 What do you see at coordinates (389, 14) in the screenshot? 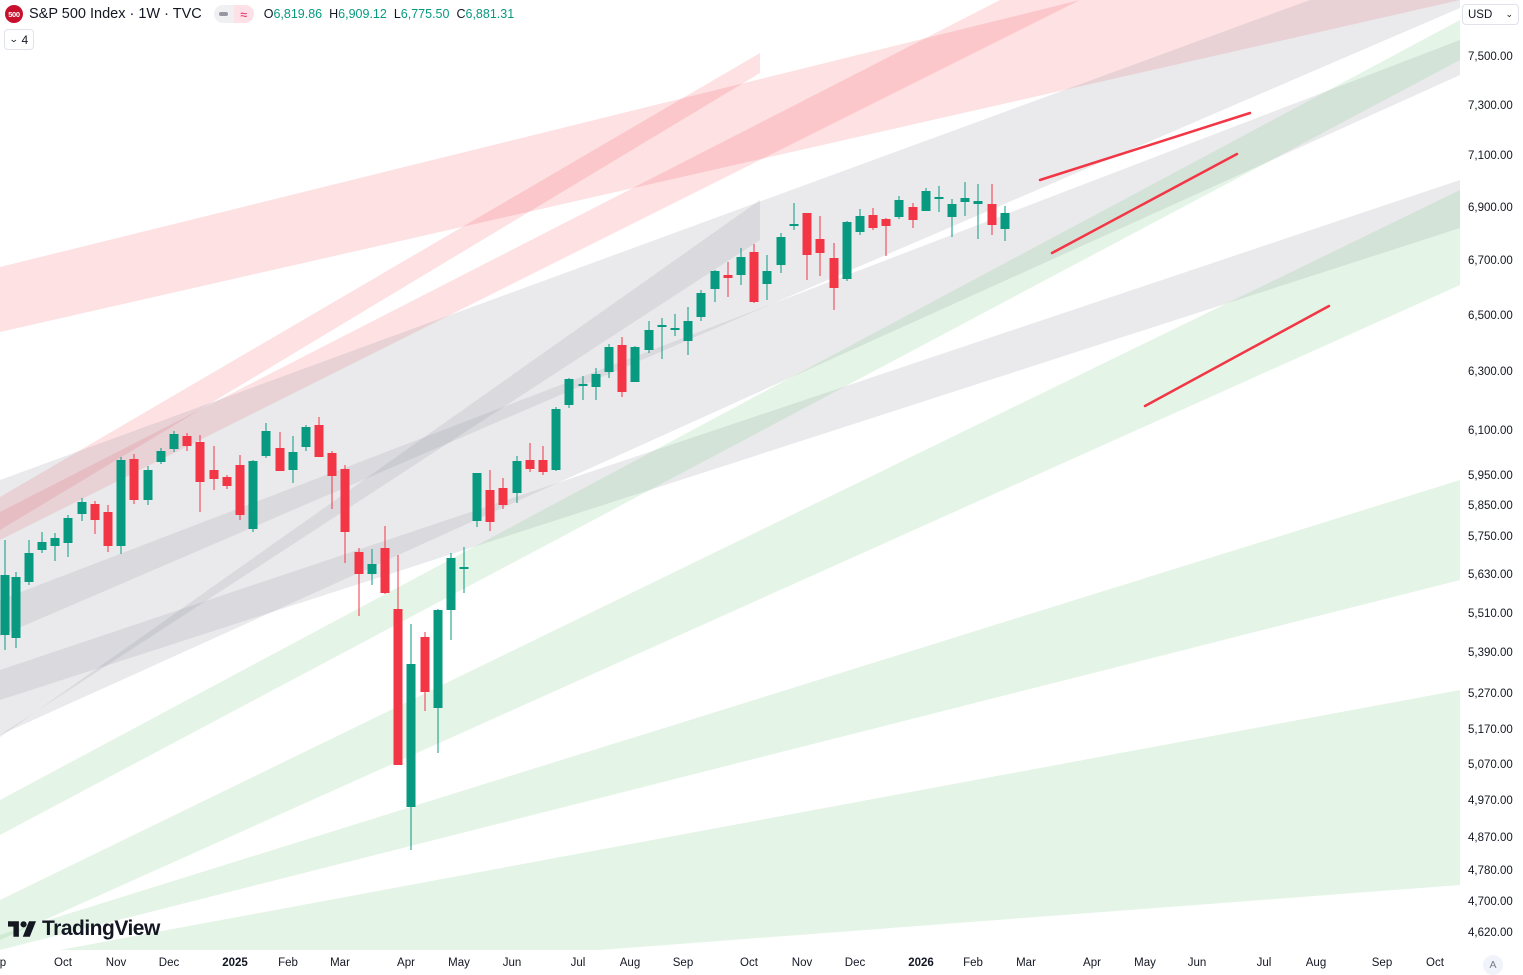
I see `ohlc-values: O6,819.86 H6,909.12 L6,775.50 C6,881.31` at bounding box center [389, 14].